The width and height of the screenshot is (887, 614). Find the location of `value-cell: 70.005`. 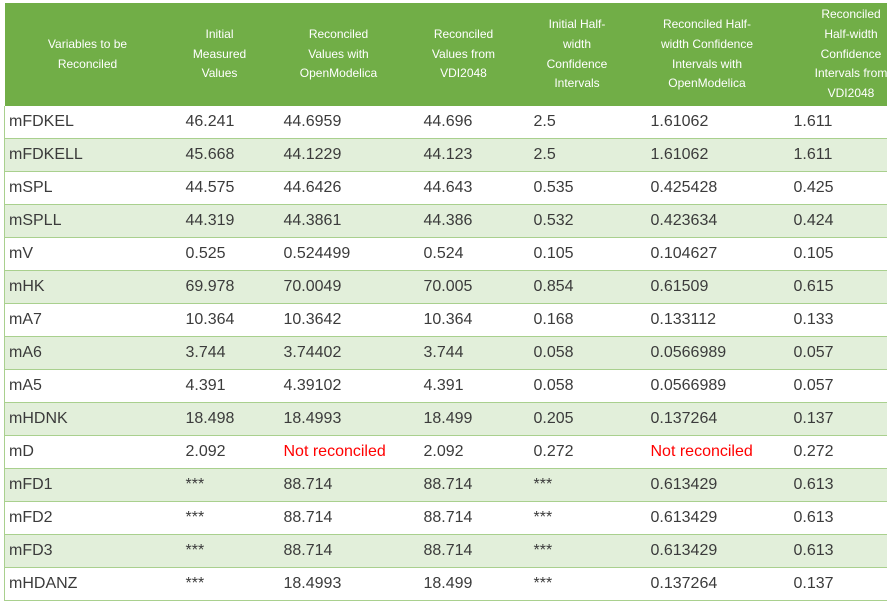

value-cell: 70.005 is located at coordinates (463, 287).